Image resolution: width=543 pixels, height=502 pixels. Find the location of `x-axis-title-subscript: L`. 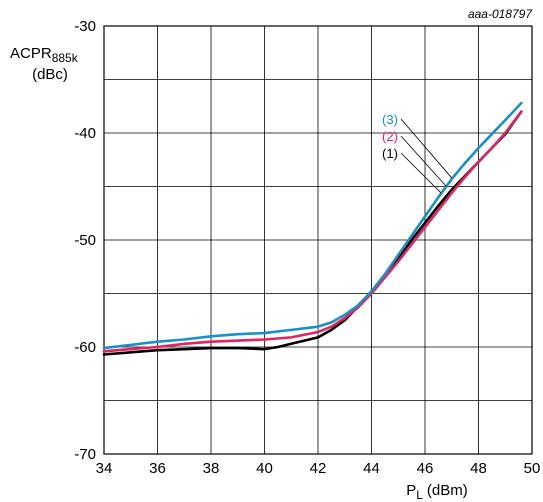

x-axis-title-subscript: L is located at coordinates (419, 495).